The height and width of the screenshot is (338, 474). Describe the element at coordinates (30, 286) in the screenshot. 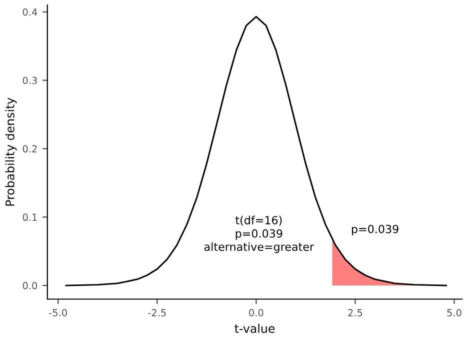

I see `y-tick-label: 0.0` at that location.